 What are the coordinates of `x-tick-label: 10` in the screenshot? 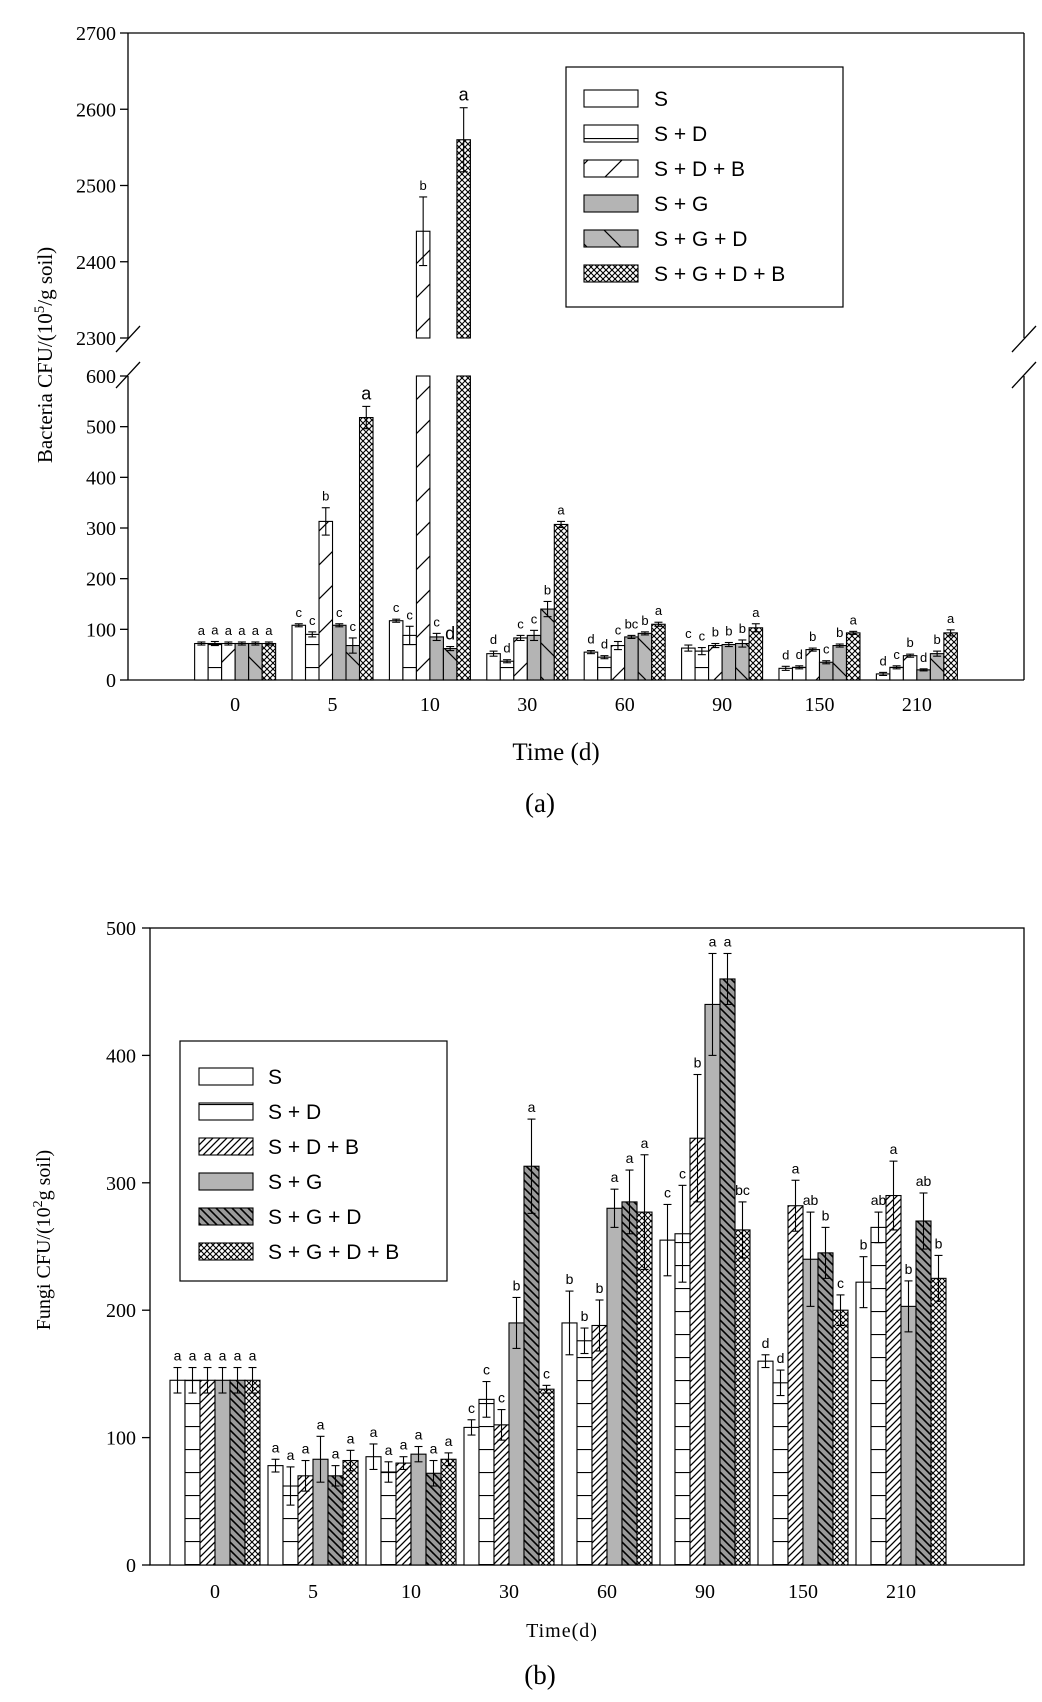 It's located at (430, 705).